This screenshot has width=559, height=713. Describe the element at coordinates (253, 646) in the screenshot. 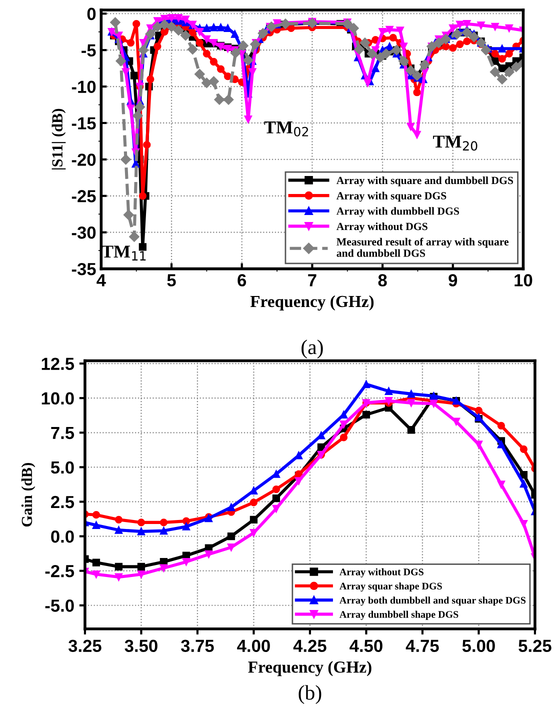

I see `x-tick-label: 4.00` at that location.